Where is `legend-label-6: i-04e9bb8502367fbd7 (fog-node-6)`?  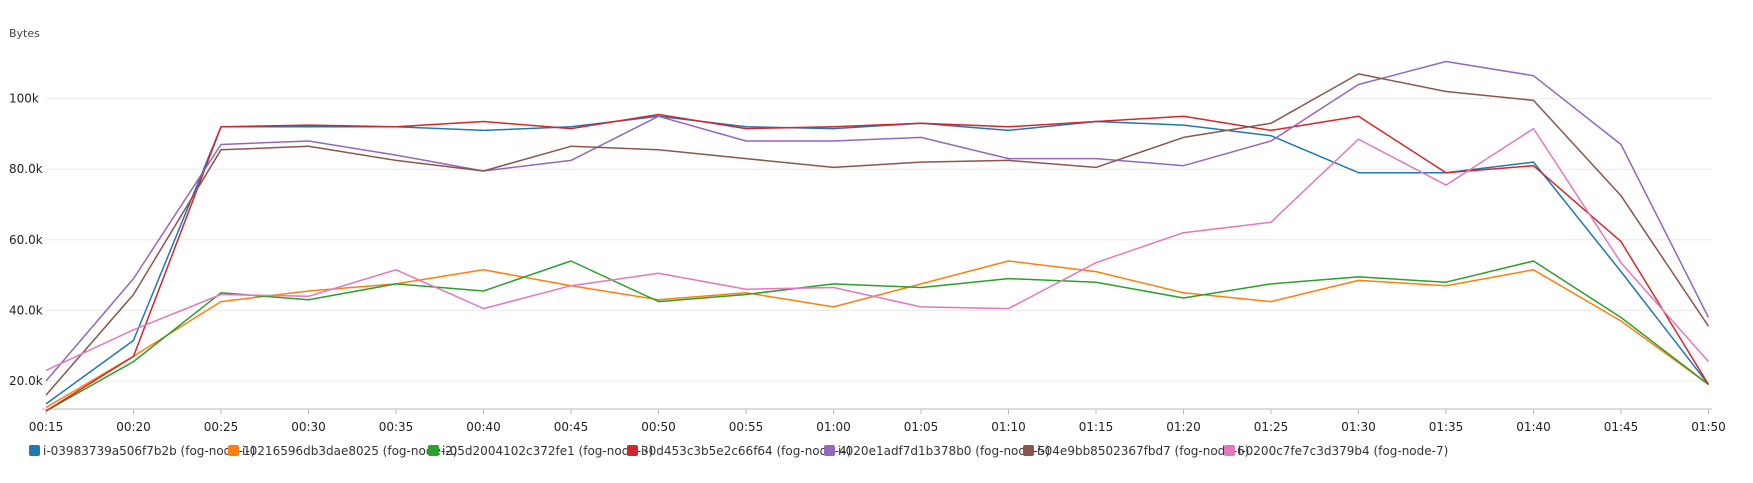 legend-label-6: i-04e9bb8502367fbd7 (fog-node-6) is located at coordinates (1143, 451).